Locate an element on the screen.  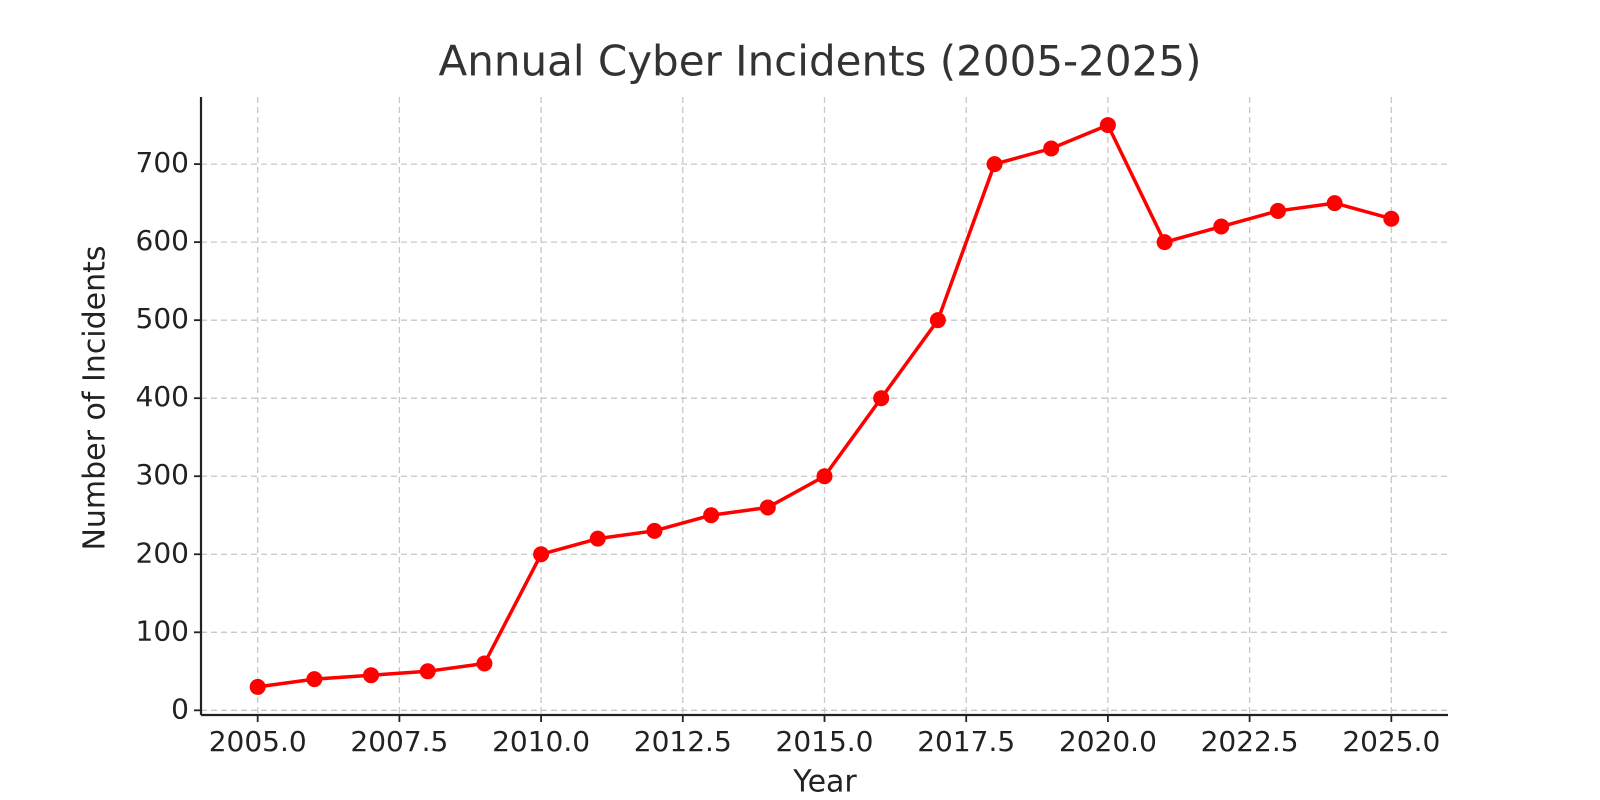
y-tick-label: 500 is located at coordinates (162, 318).